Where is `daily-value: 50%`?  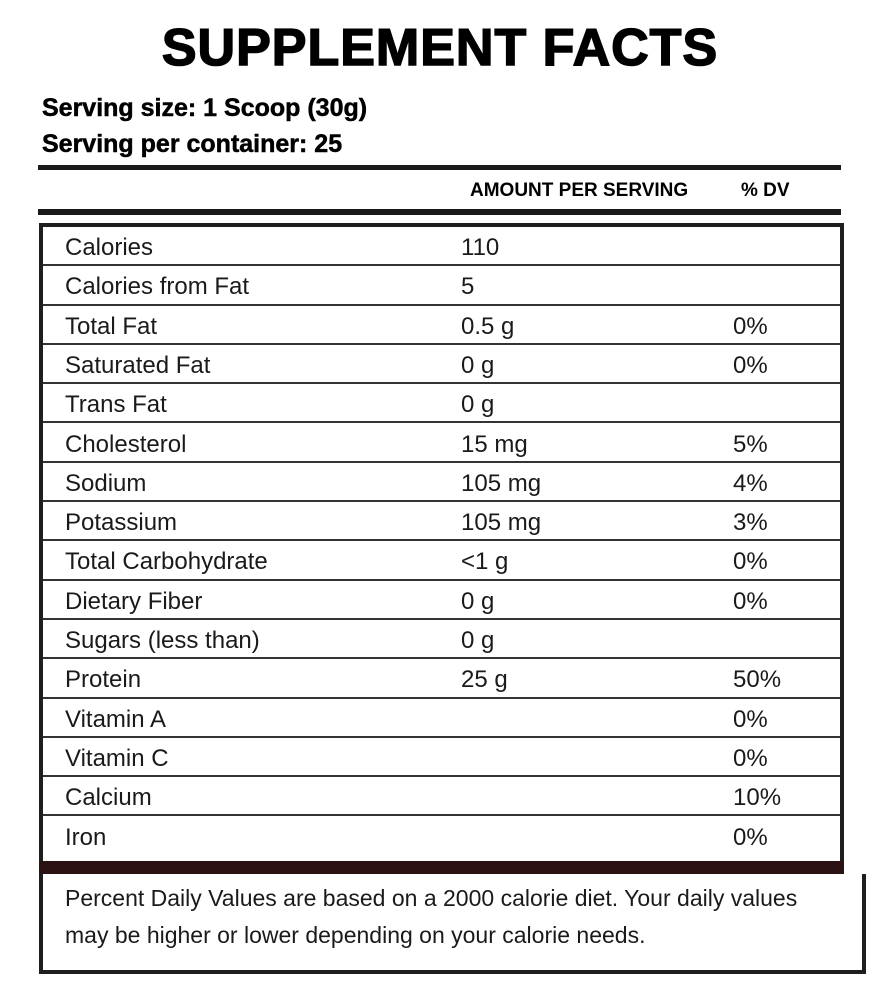 daily-value: 50% is located at coordinates (757, 680).